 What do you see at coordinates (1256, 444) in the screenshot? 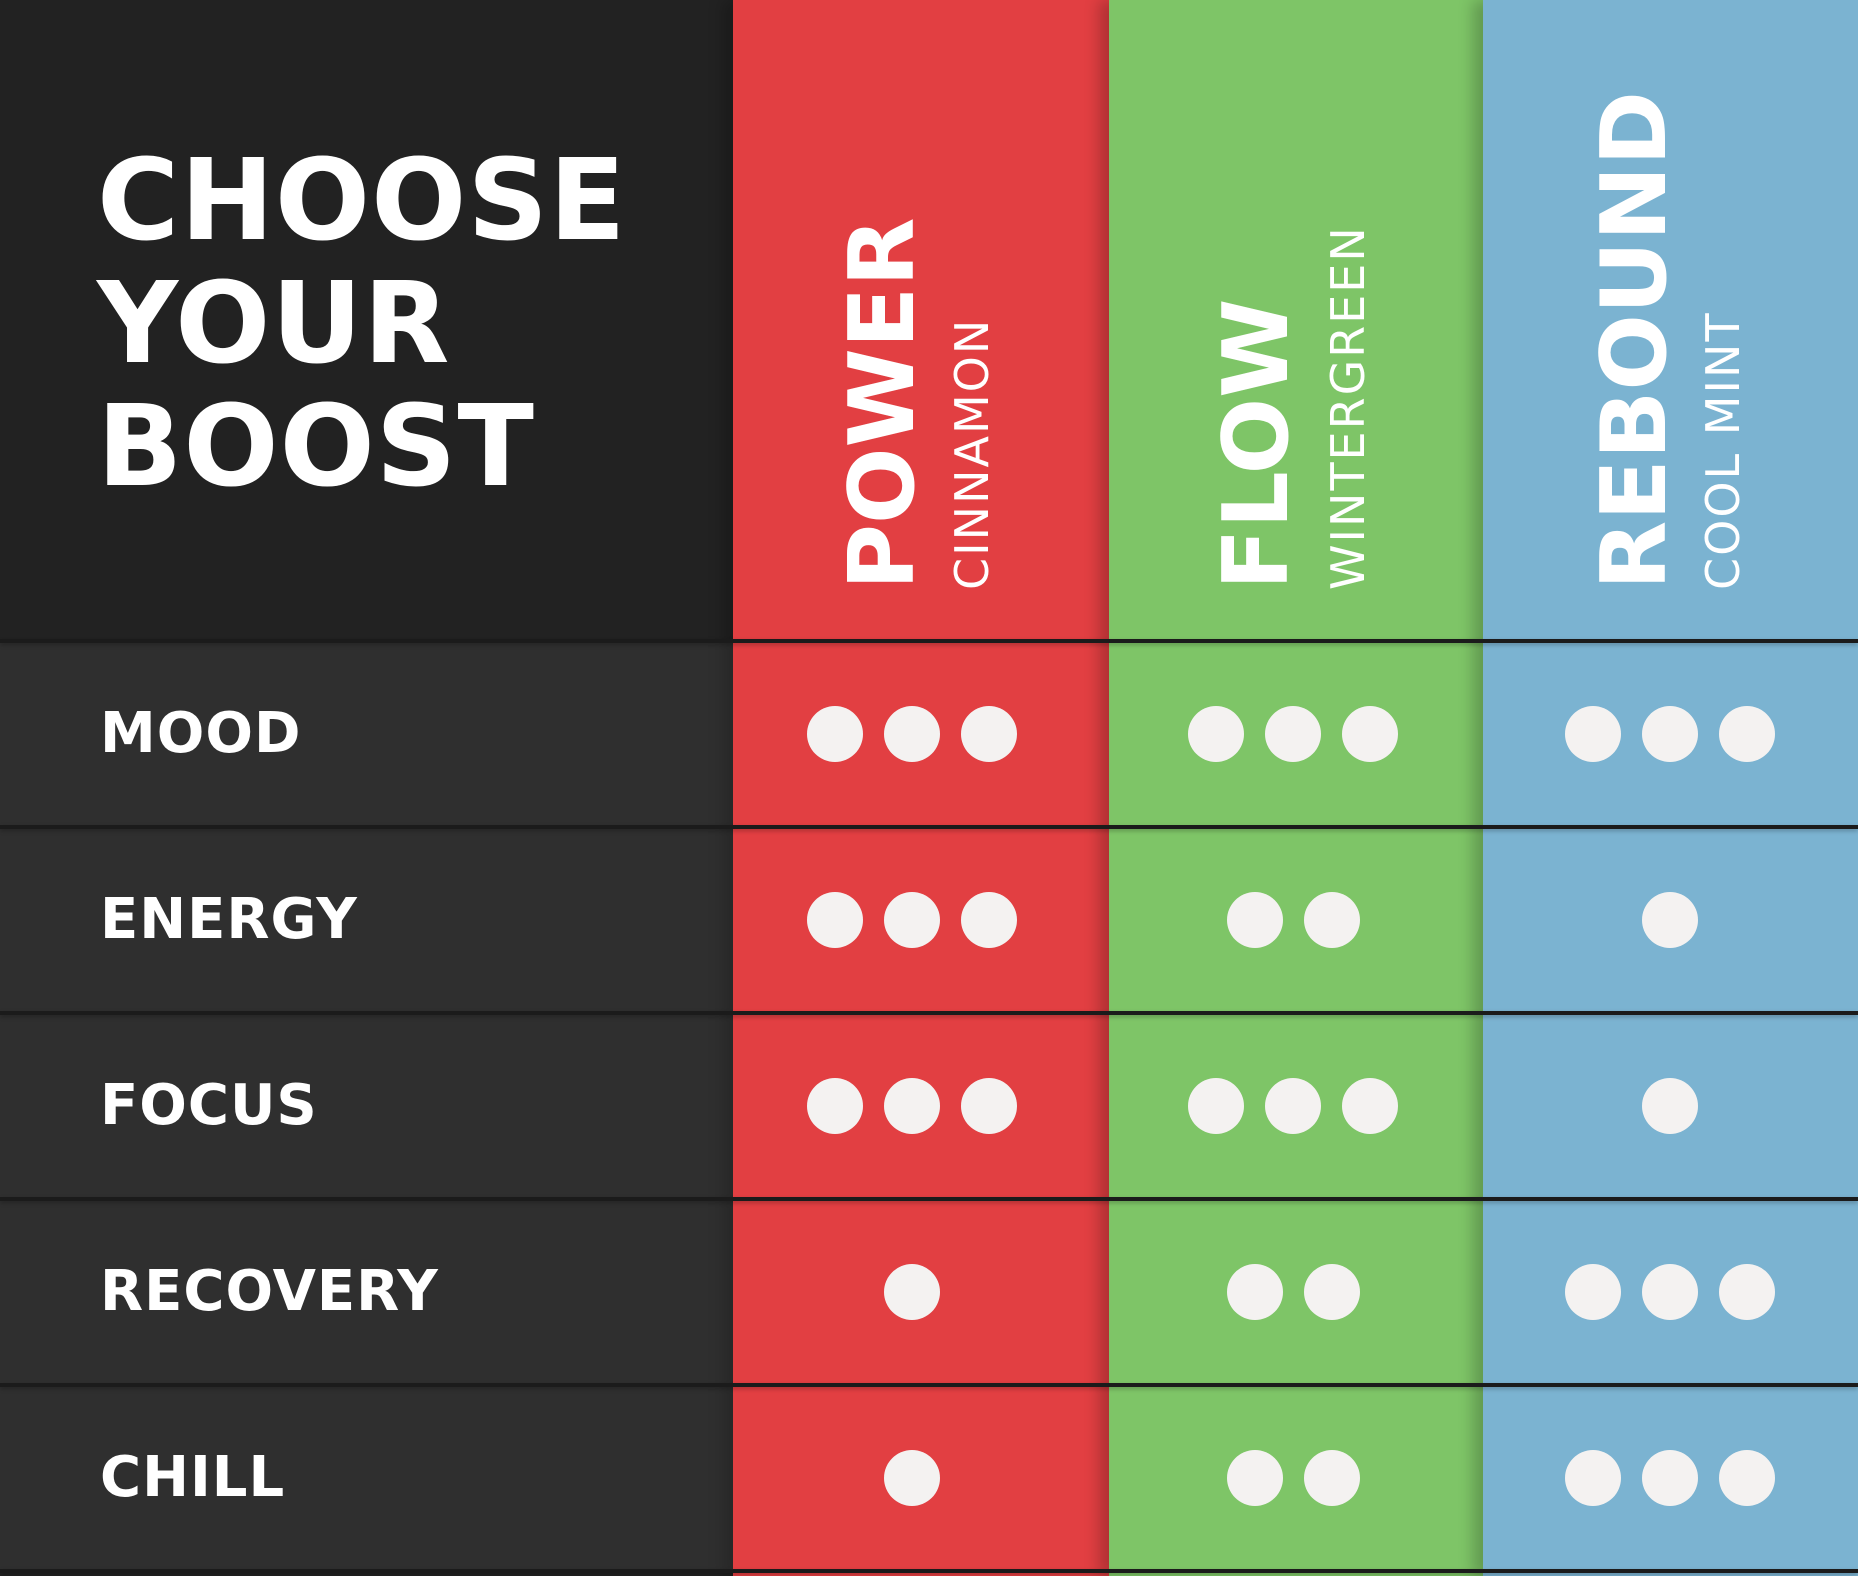
I see `product-name-flow: FLOW` at bounding box center [1256, 444].